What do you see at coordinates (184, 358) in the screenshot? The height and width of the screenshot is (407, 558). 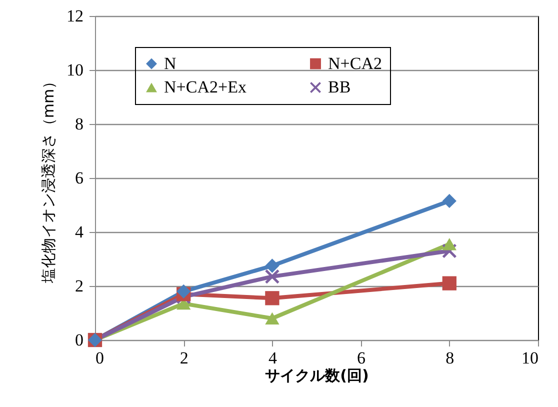 I see `x-tick-label: 2` at bounding box center [184, 358].